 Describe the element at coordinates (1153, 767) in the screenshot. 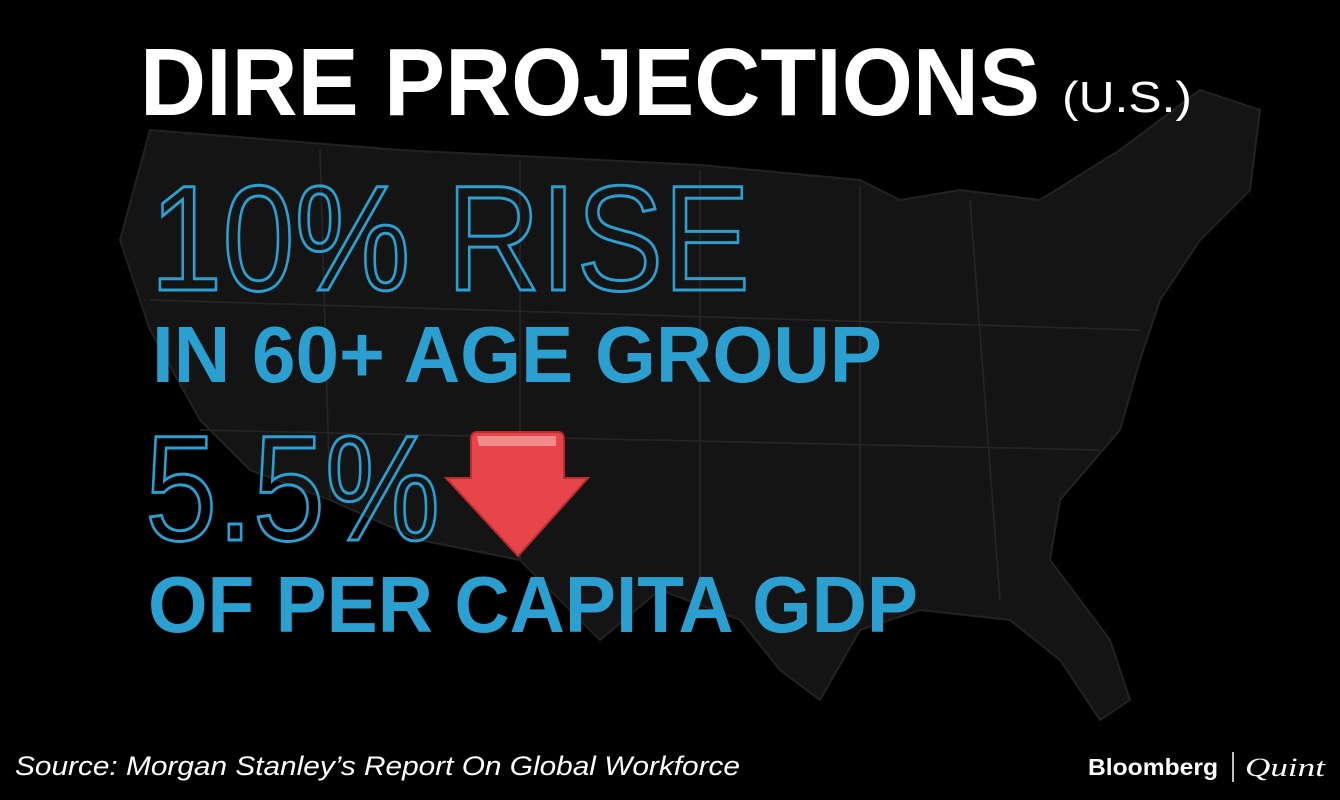

I see `brand: Bloomberg` at that location.